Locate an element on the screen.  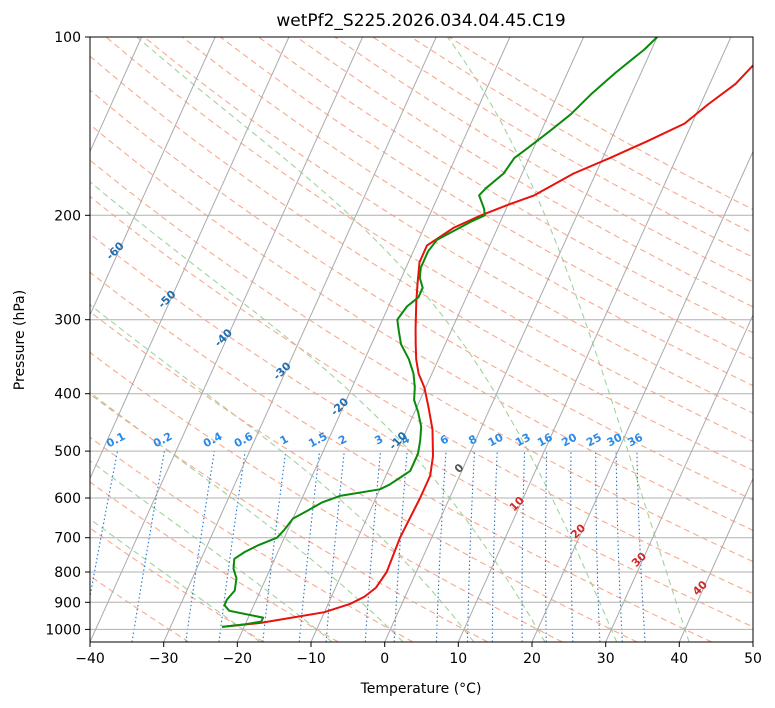
isotherm-label: -30 is located at coordinates (282, 370).